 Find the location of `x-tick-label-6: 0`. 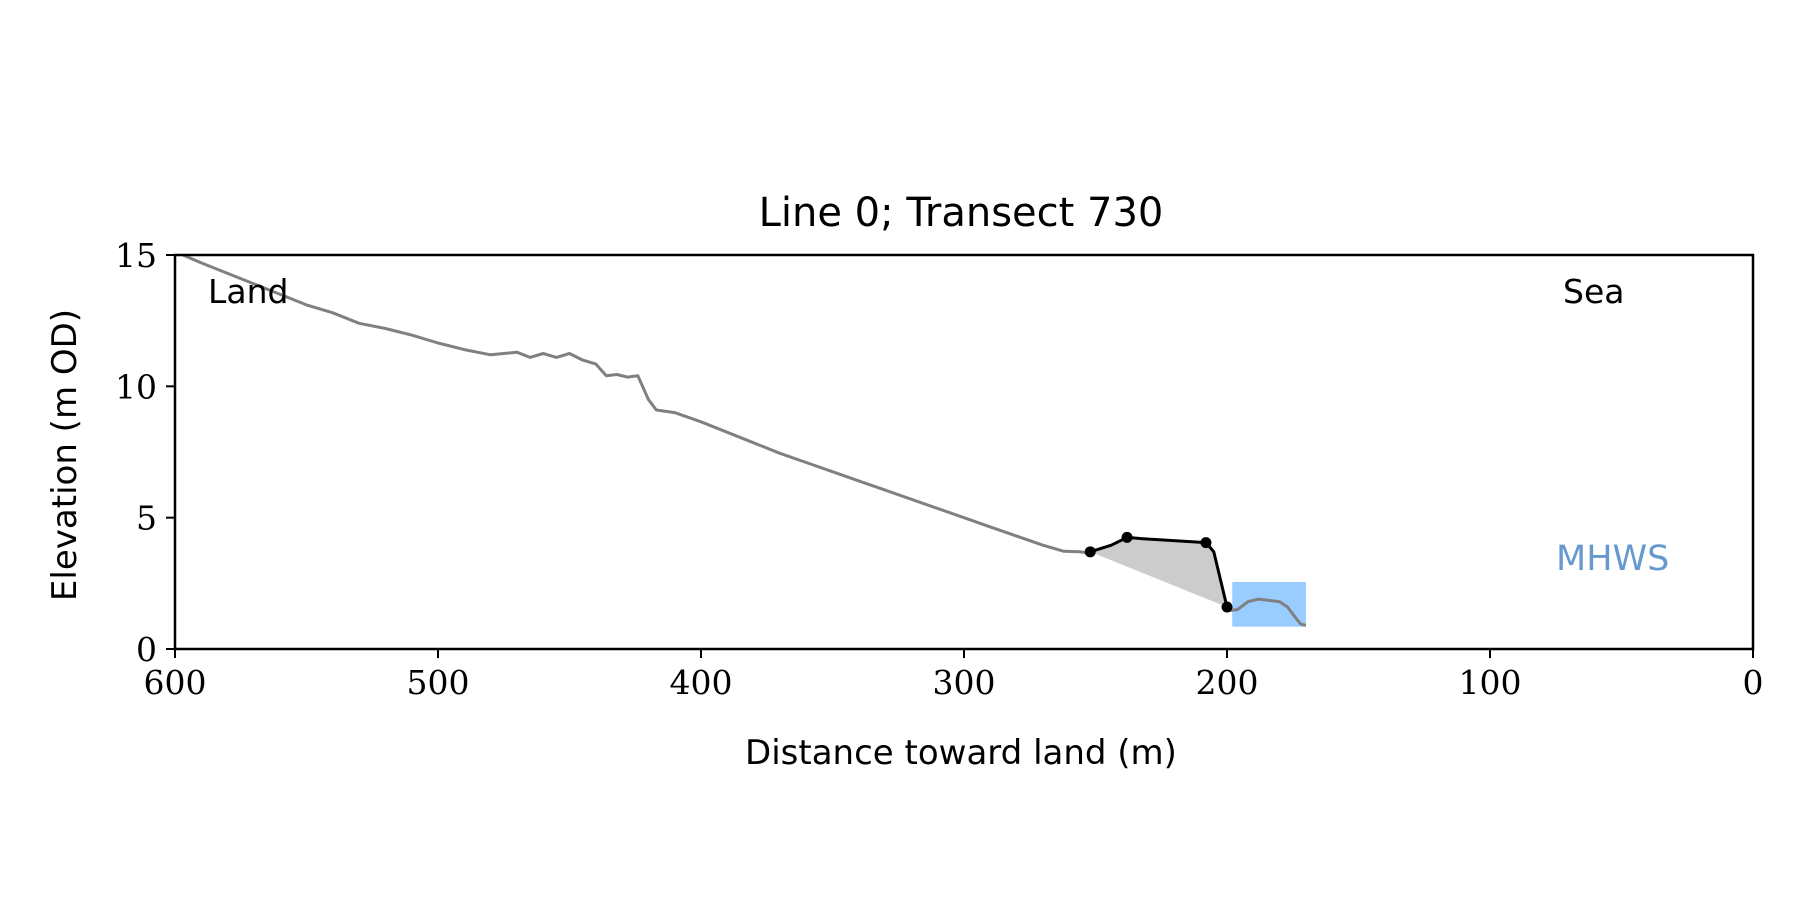

x-tick-label-6: 0 is located at coordinates (1753, 682).